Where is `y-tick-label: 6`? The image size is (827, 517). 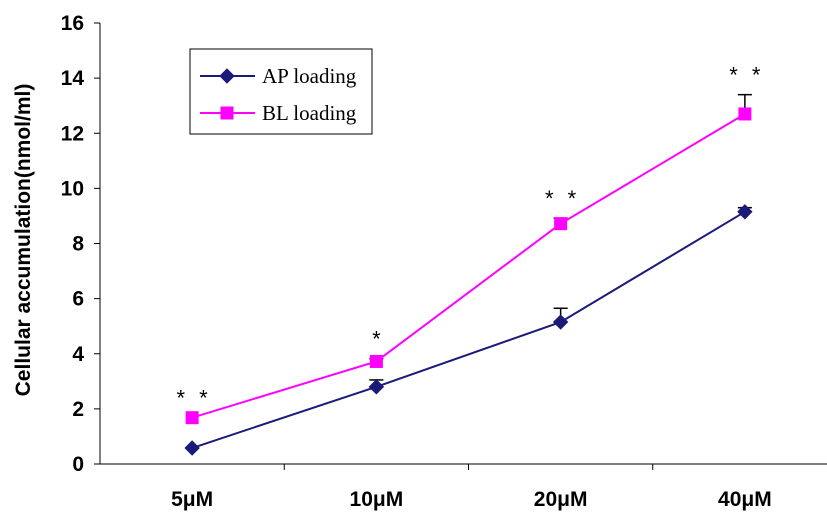
y-tick-label: 6 is located at coordinates (78, 299).